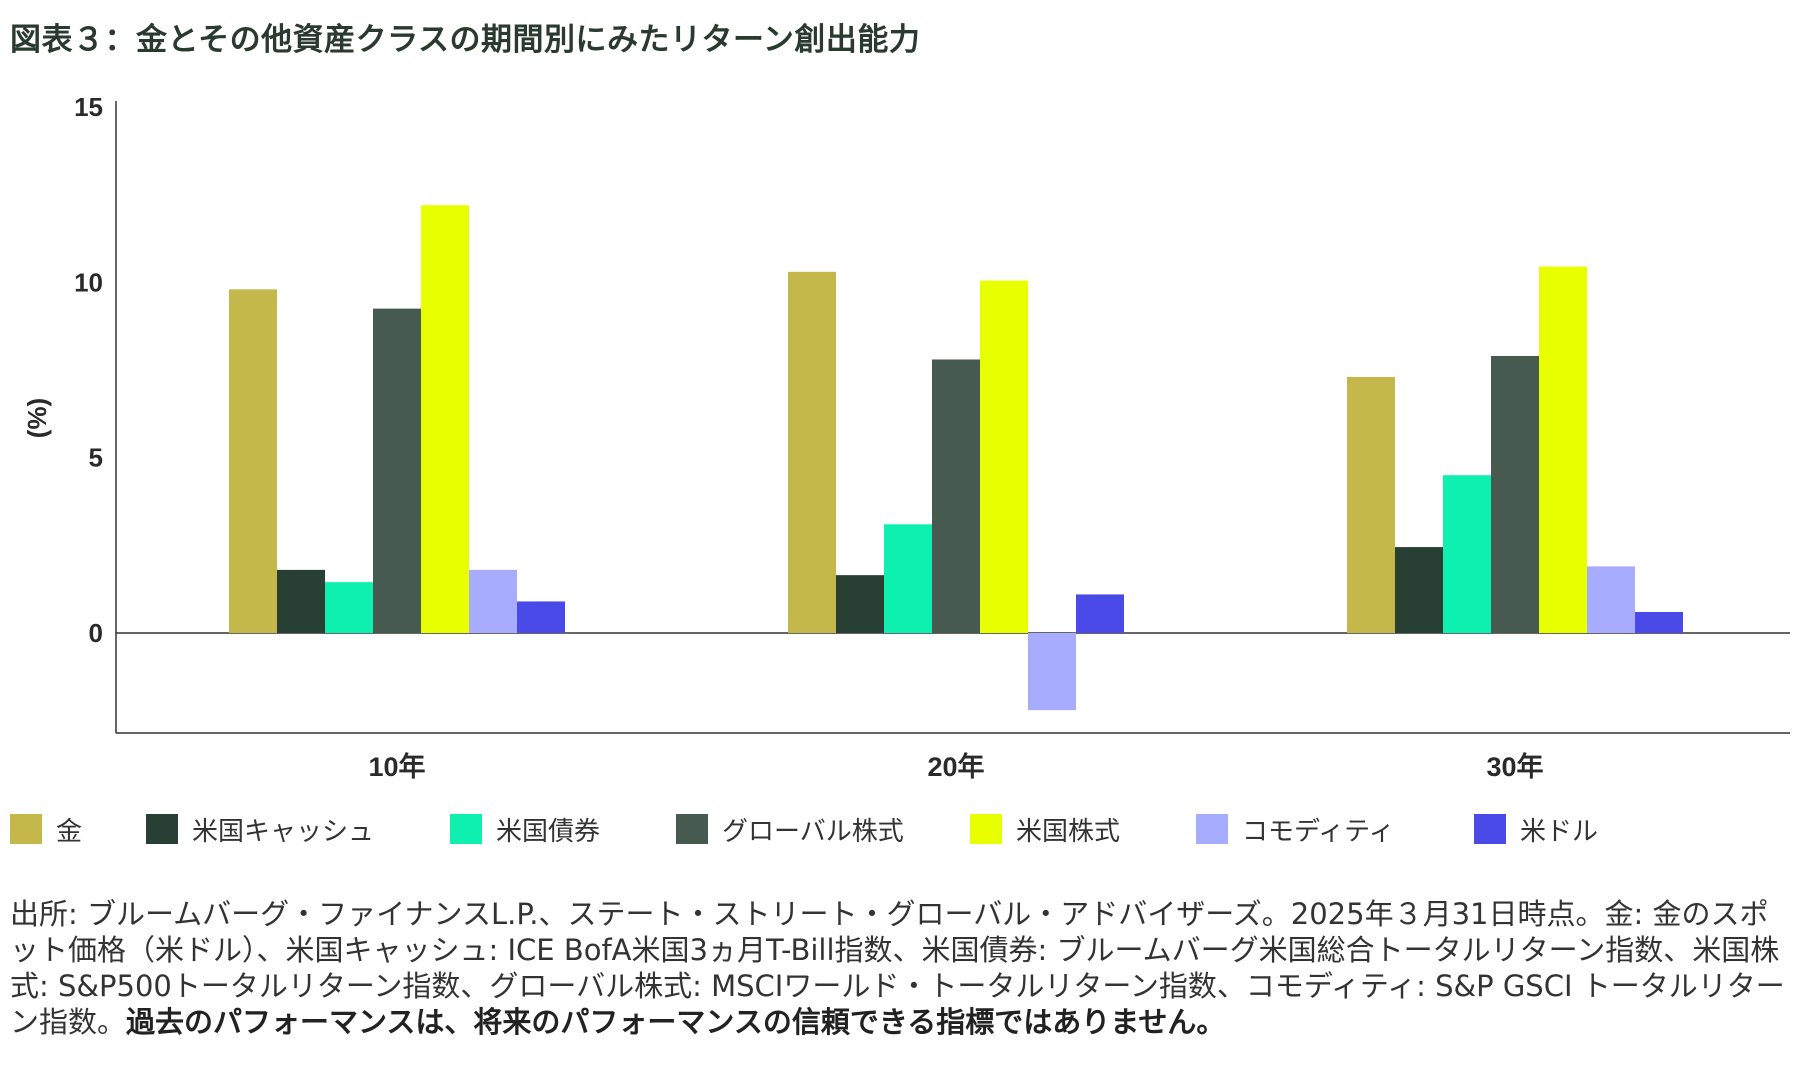 Image resolution: width=1800 pixels, height=1090 pixels. I want to click on legend: 金 米国キャッシュ 米国債券 グローバル株式 米国株式 コモディティ 米ドル, so click(900, 829).